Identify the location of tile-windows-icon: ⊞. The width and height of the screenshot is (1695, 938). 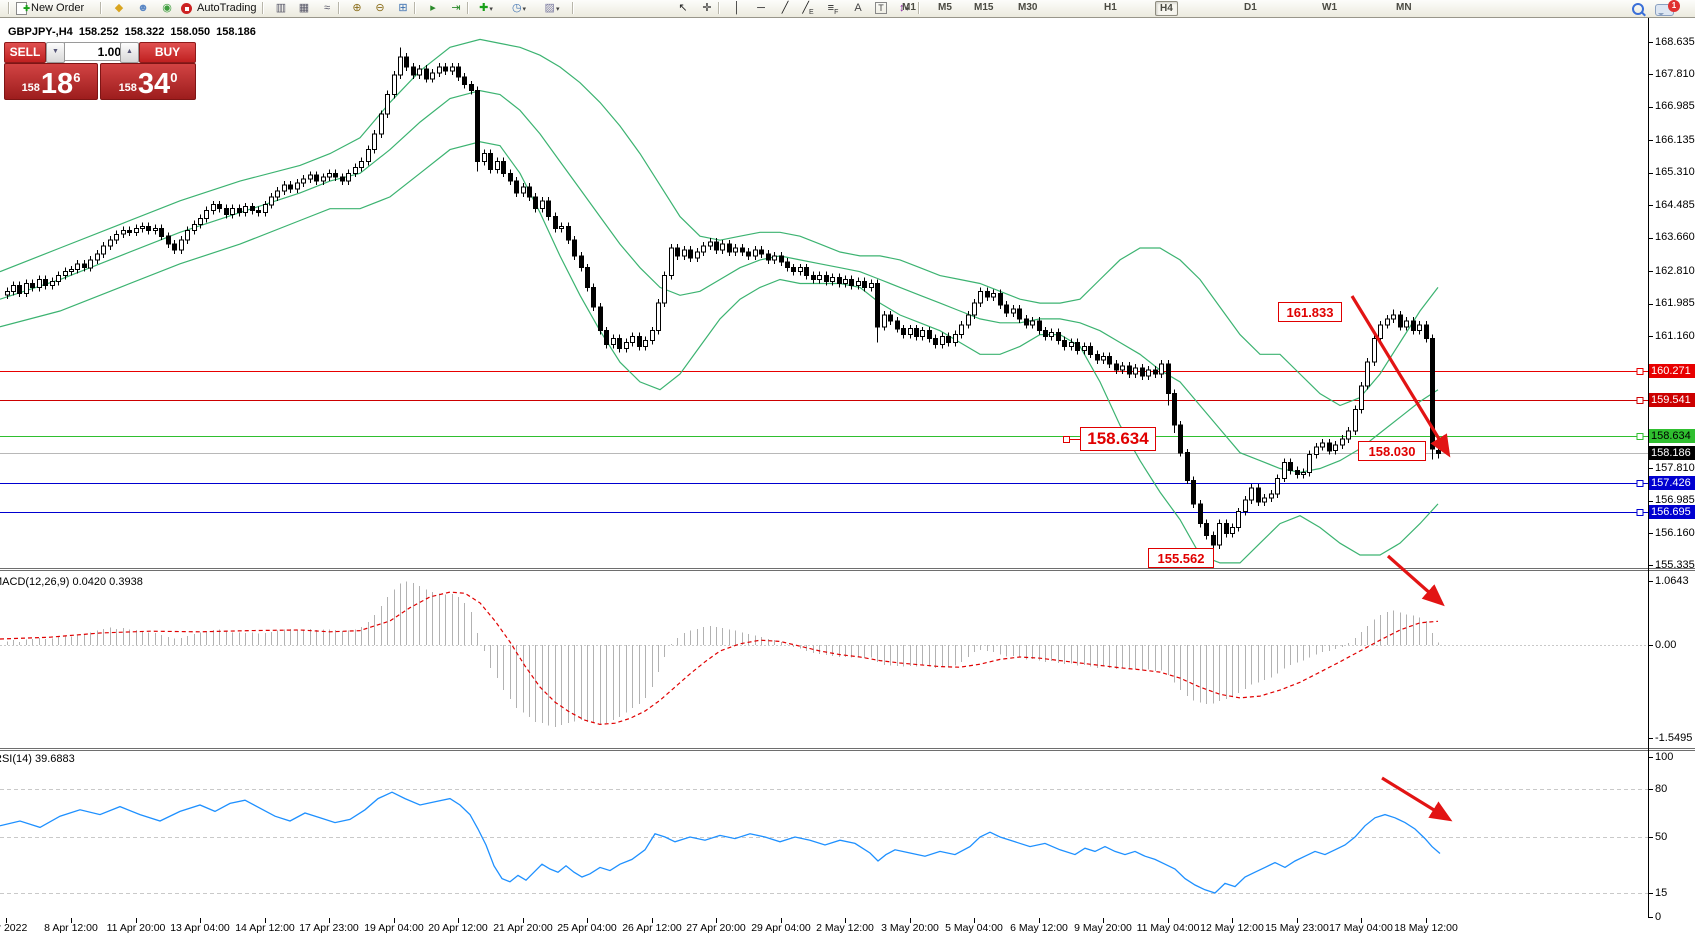
(403, 8).